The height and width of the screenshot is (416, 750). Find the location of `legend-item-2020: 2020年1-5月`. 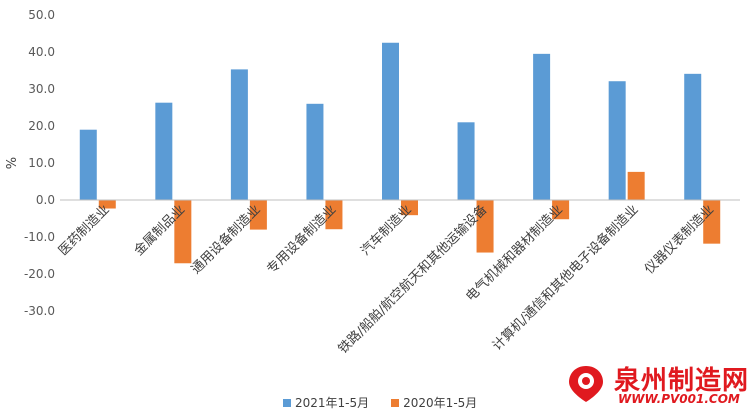

legend-item-2020: 2020年1-5月 is located at coordinates (434, 402).